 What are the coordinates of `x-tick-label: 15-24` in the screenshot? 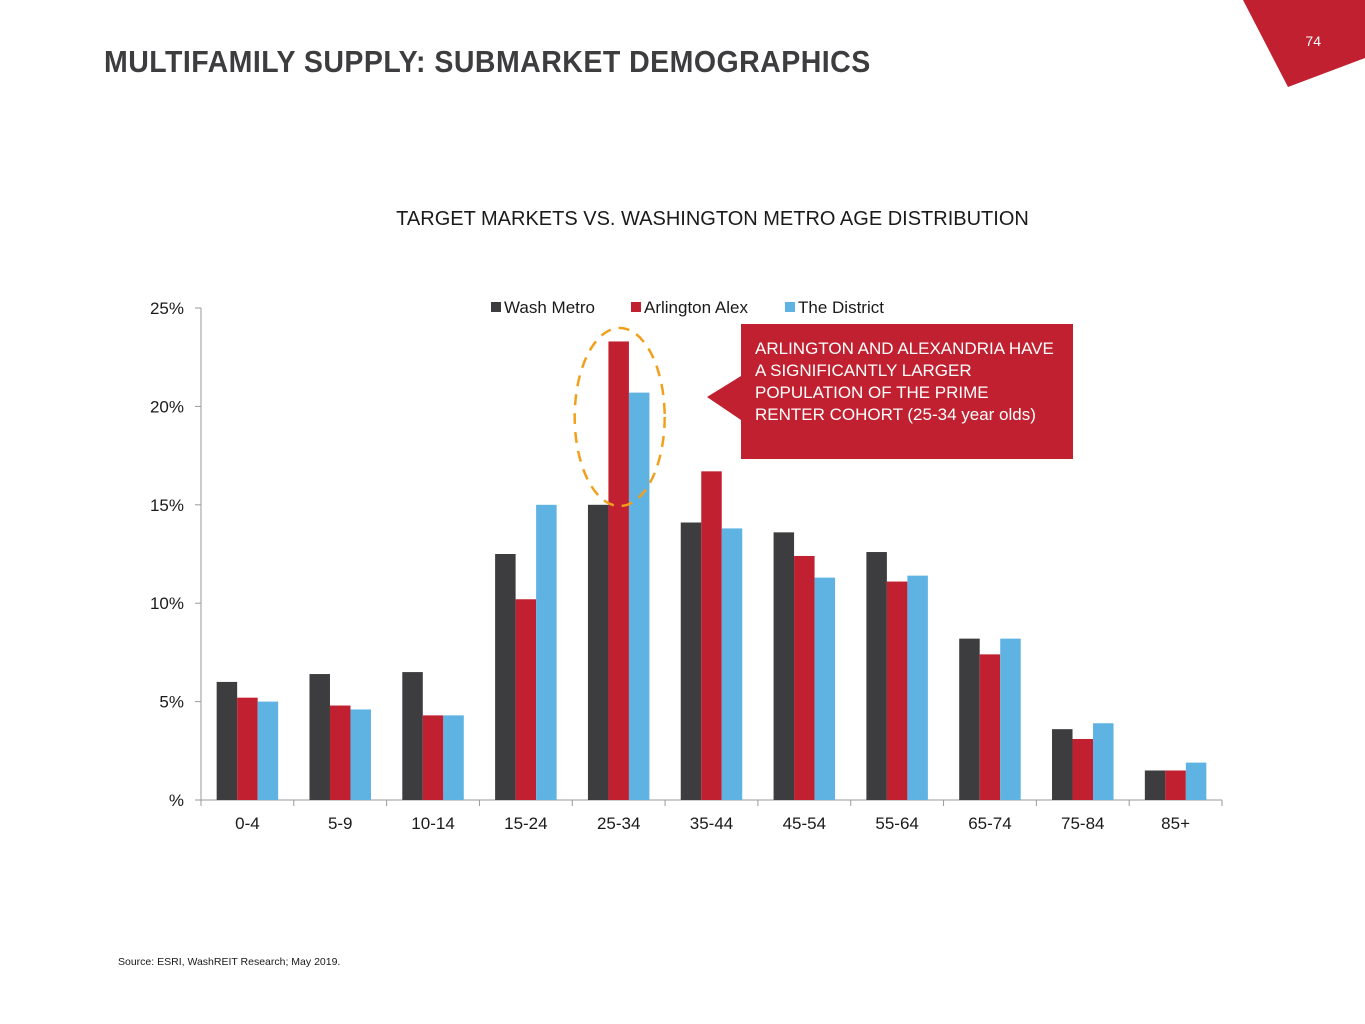 It's located at (525, 823).